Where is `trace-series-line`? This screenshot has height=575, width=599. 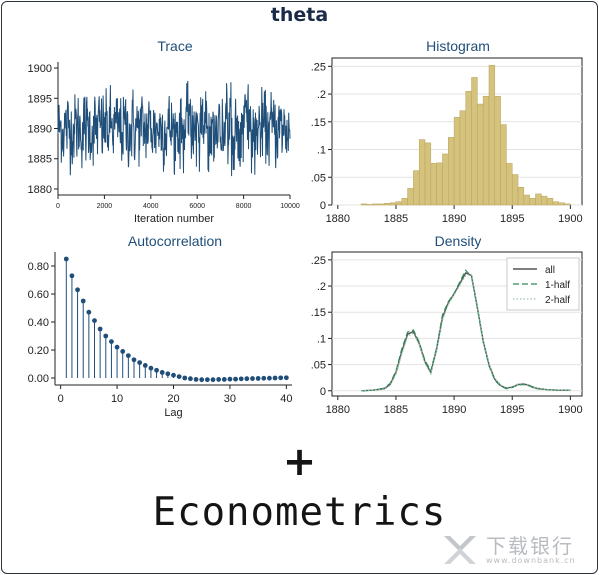 trace-series-line is located at coordinates (174, 128).